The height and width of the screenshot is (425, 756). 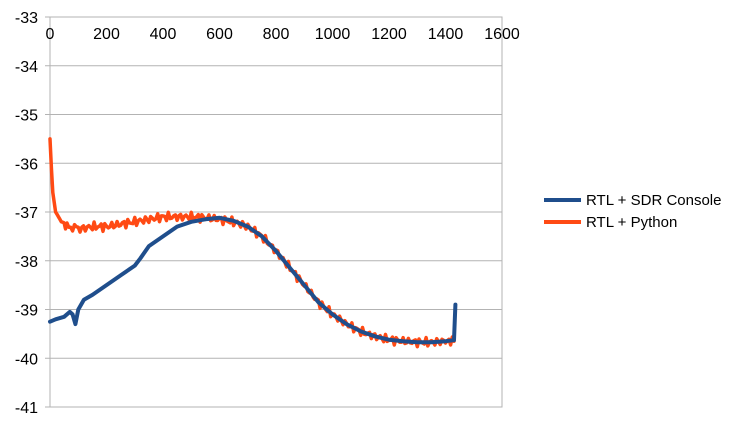 I want to click on y-tick-label: -36, so click(x=26, y=164).